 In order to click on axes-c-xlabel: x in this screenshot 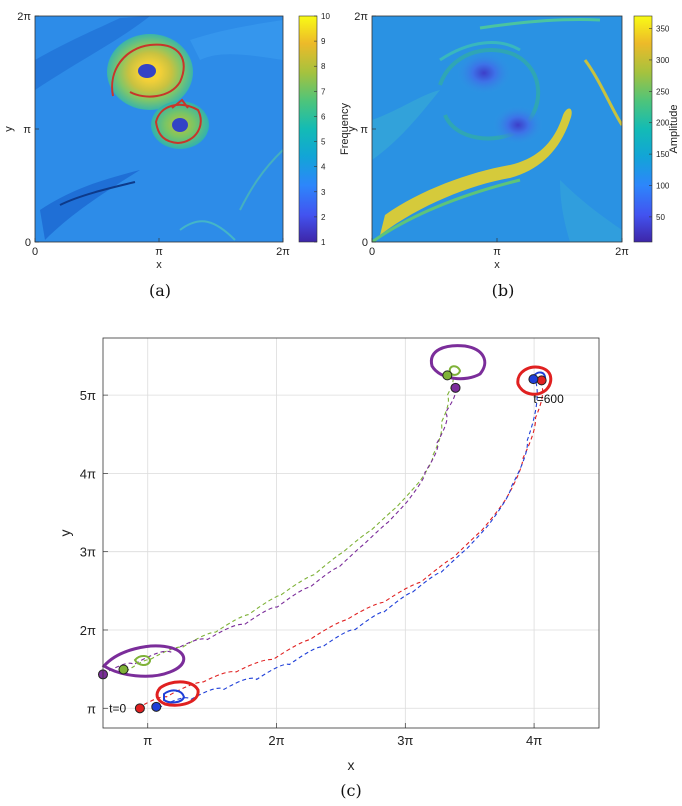, I will do `click(351, 765)`.